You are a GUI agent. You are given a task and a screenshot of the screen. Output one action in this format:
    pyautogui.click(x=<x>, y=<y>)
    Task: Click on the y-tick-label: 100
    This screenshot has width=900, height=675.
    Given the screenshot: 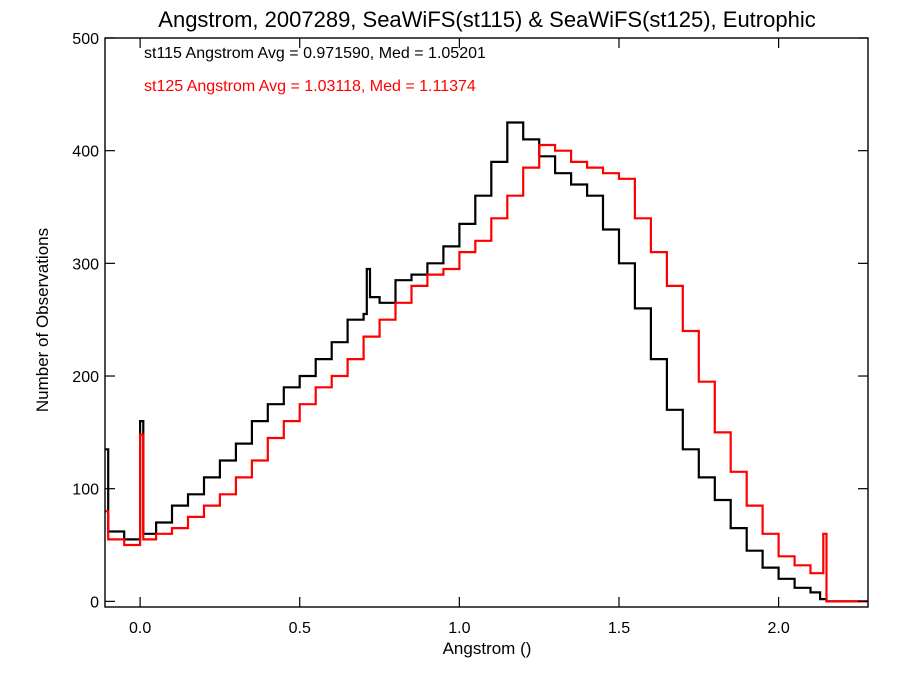 What is the action you would take?
    pyautogui.click(x=85, y=490)
    